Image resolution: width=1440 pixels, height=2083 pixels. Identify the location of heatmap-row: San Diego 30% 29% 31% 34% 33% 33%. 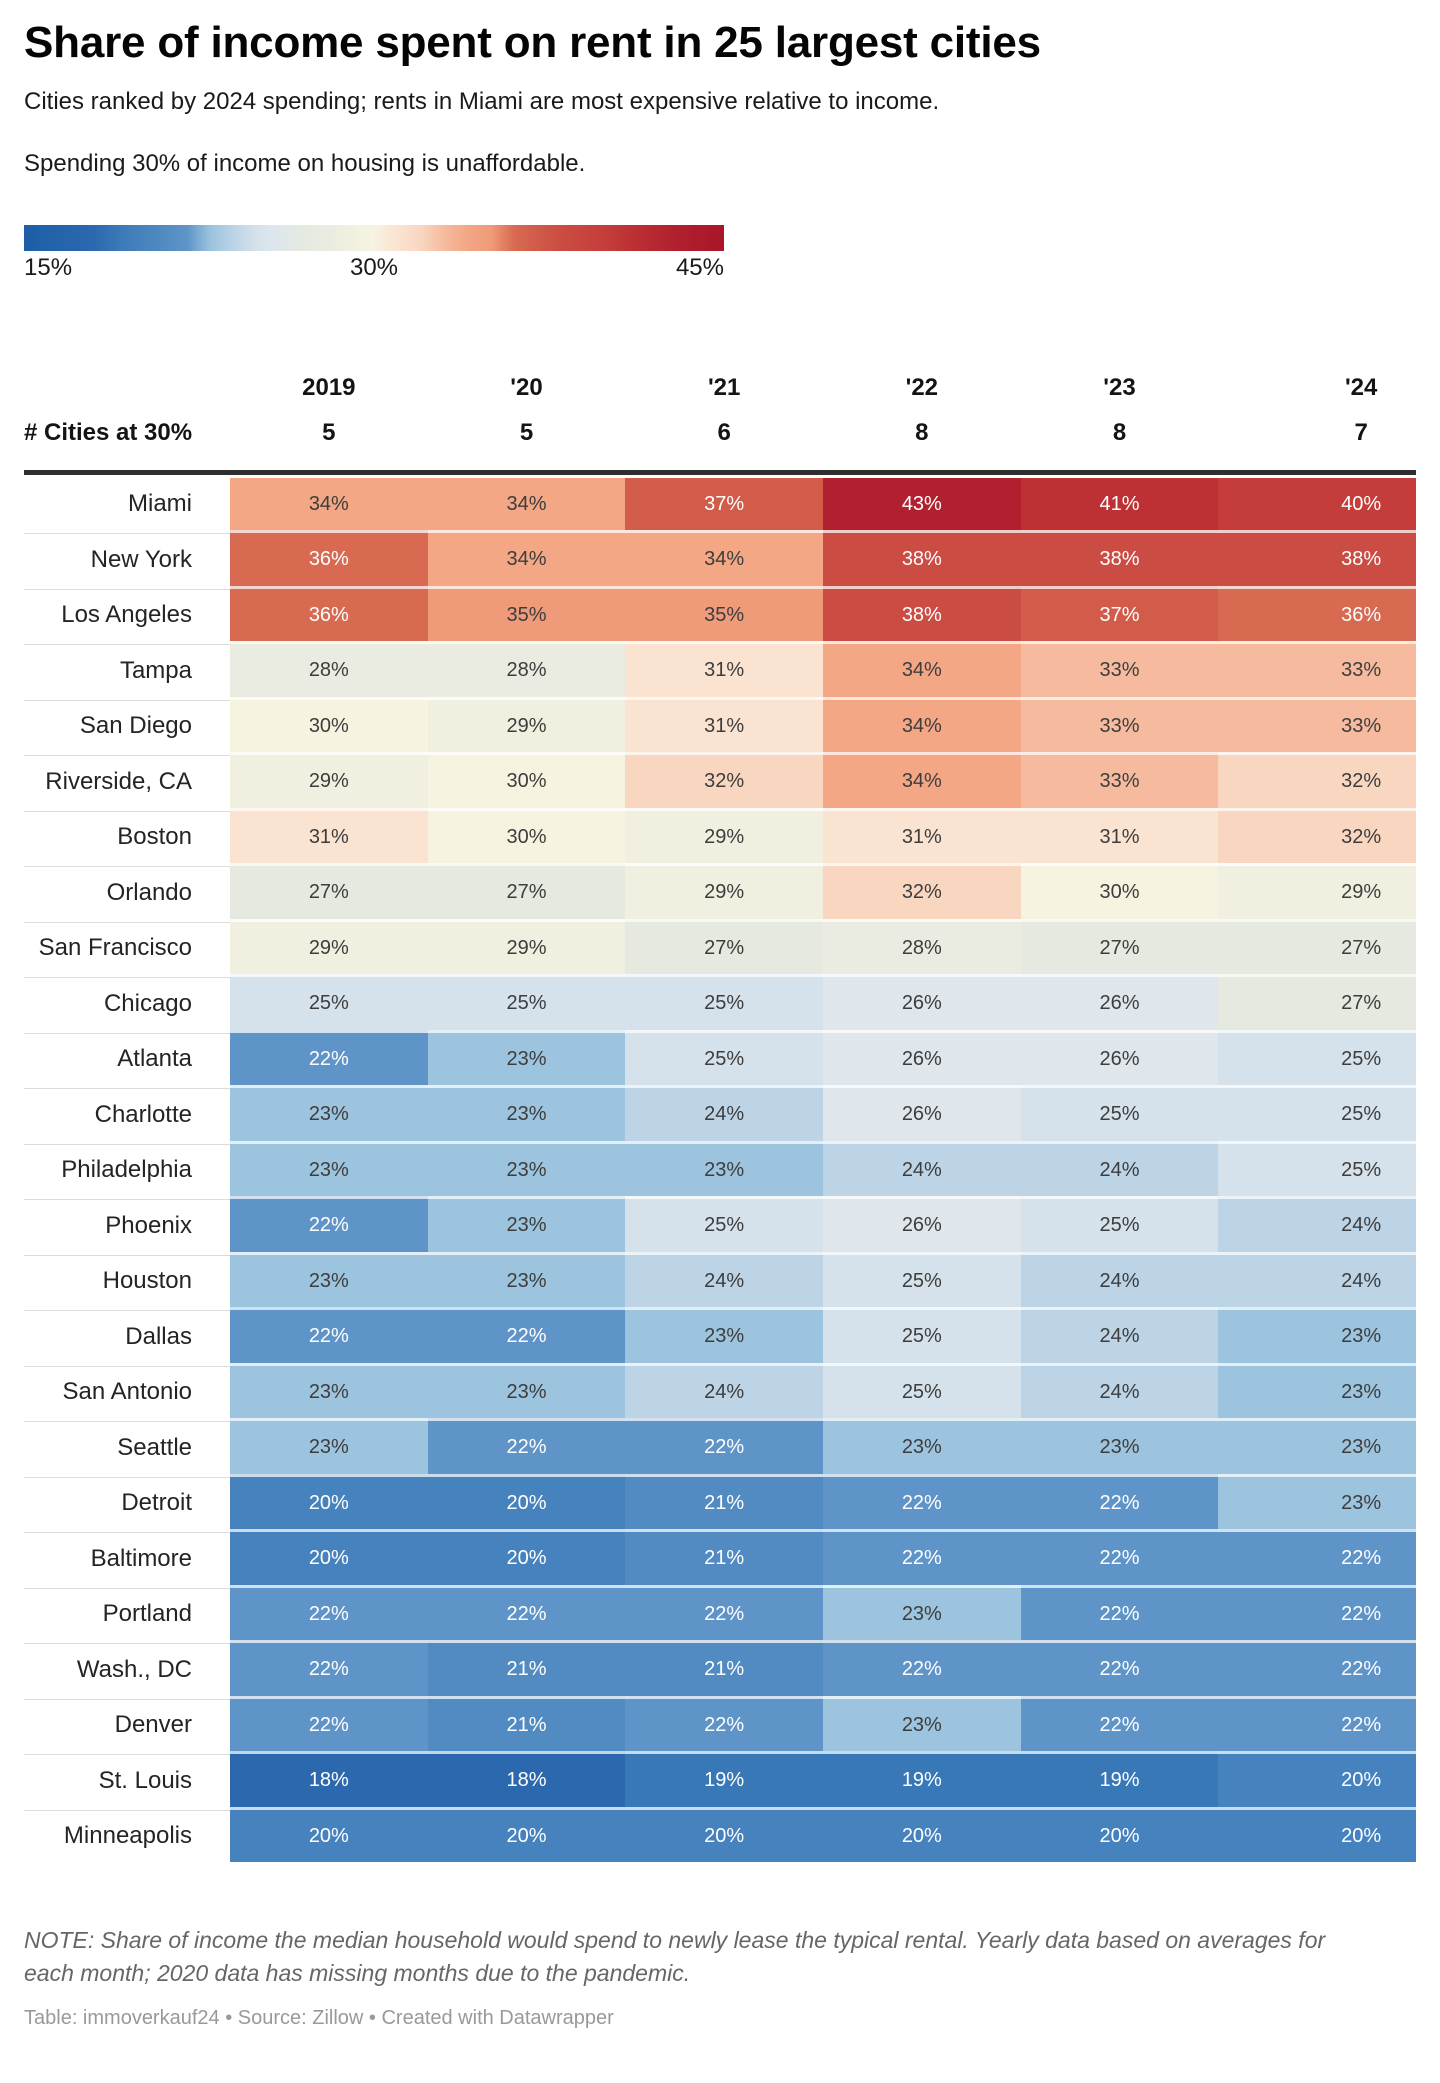
(720, 724).